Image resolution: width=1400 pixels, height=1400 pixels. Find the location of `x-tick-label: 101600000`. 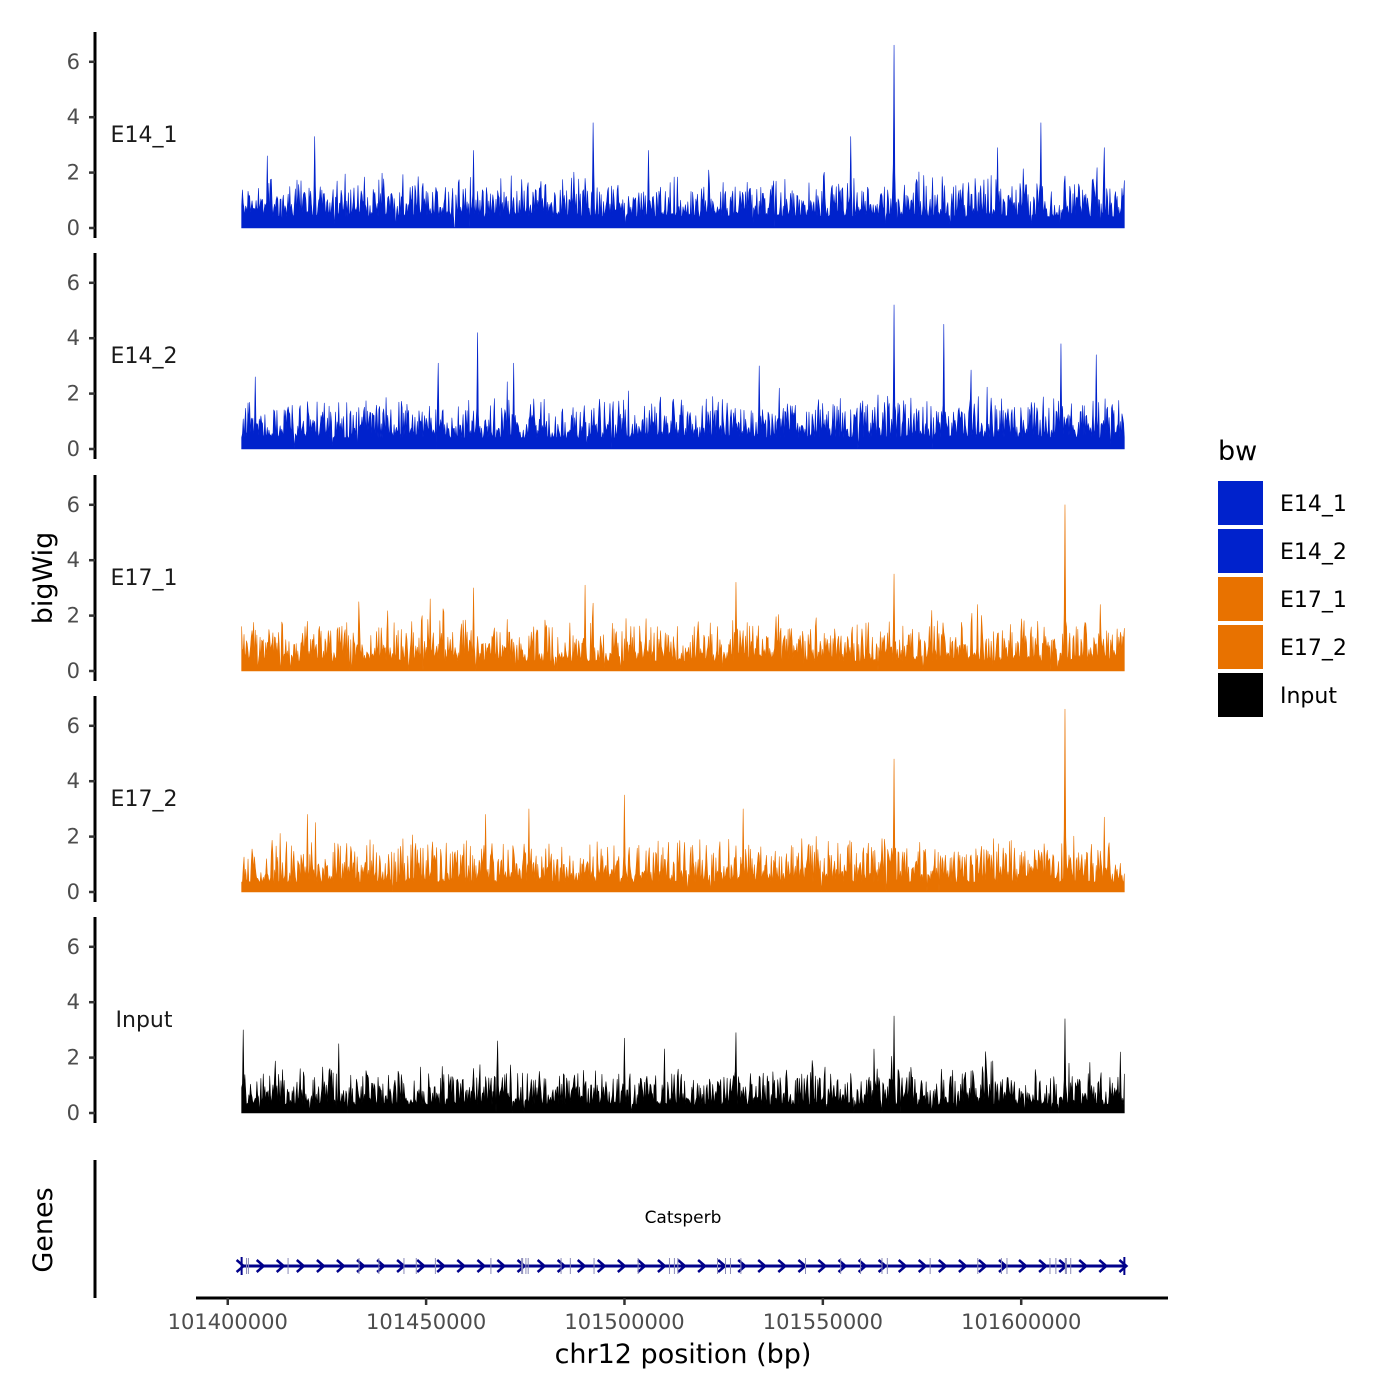

x-tick-label: 101600000 is located at coordinates (1021, 1322).